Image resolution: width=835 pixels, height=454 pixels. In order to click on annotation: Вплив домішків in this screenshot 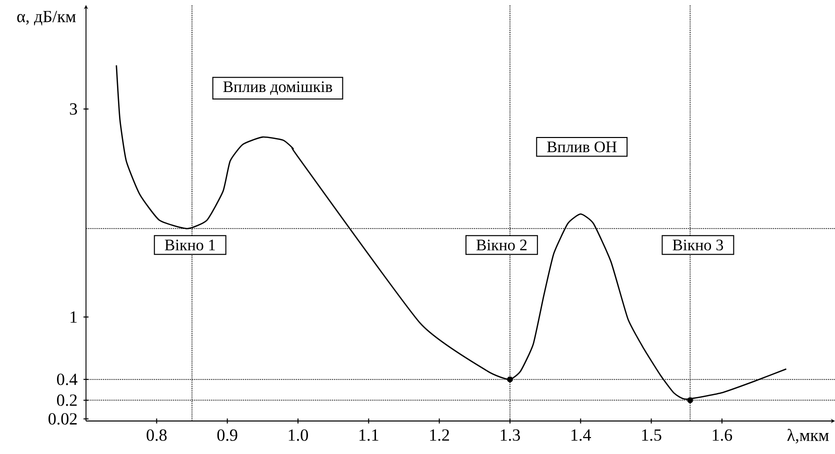, I will do `click(277, 88)`.